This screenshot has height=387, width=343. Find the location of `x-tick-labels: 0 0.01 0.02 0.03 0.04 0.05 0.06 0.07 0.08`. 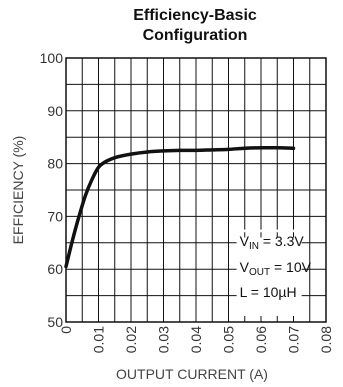

x-tick-labels: 0 0.01 0.02 0.03 0.04 0.05 0.06 0.07 0.08 is located at coordinates (196, 339).